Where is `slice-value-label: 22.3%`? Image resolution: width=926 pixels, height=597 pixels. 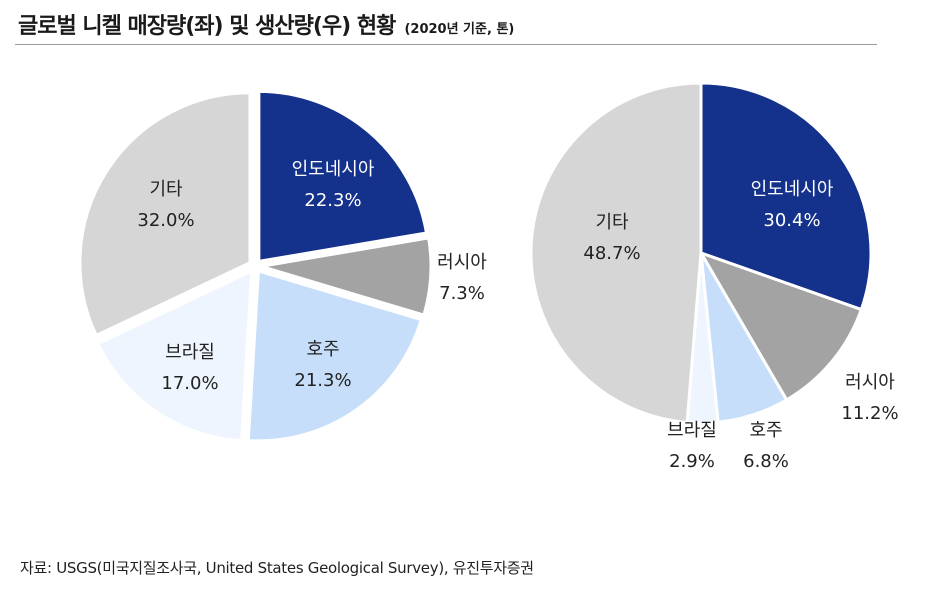
slice-value-label: 22.3% is located at coordinates (332, 200).